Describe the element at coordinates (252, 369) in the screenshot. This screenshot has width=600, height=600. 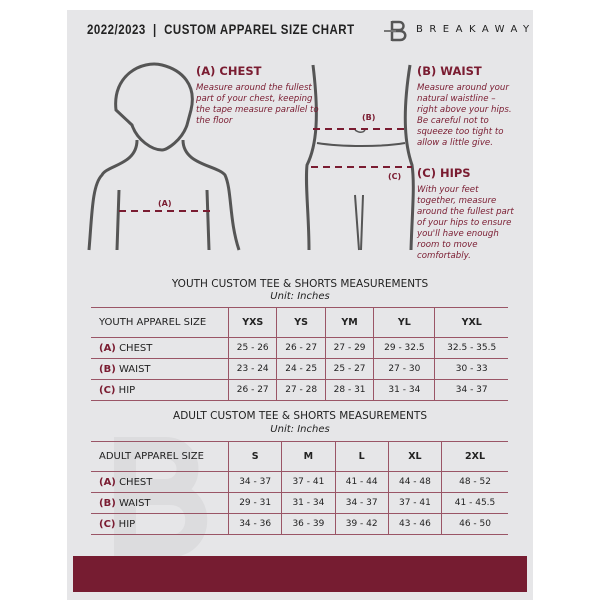
I see `cell: 23 - 24` at that location.